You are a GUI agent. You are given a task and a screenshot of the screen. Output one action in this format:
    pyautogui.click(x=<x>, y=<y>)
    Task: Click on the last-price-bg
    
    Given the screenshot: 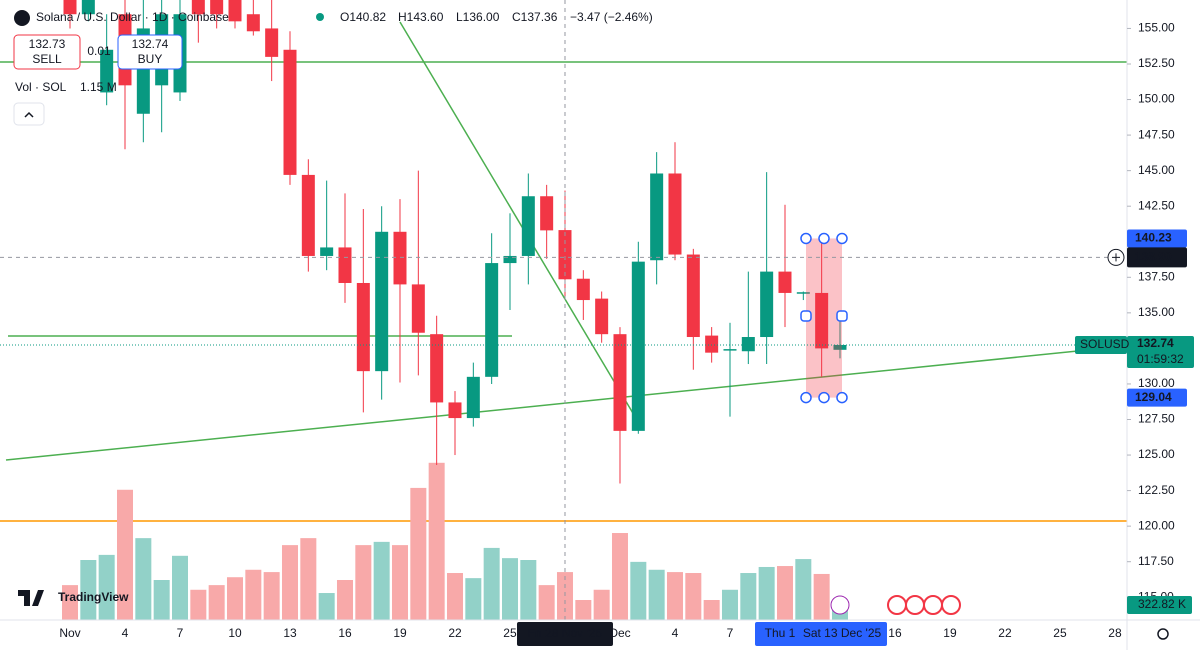 What is the action you would take?
    pyautogui.click(x=1160, y=351)
    